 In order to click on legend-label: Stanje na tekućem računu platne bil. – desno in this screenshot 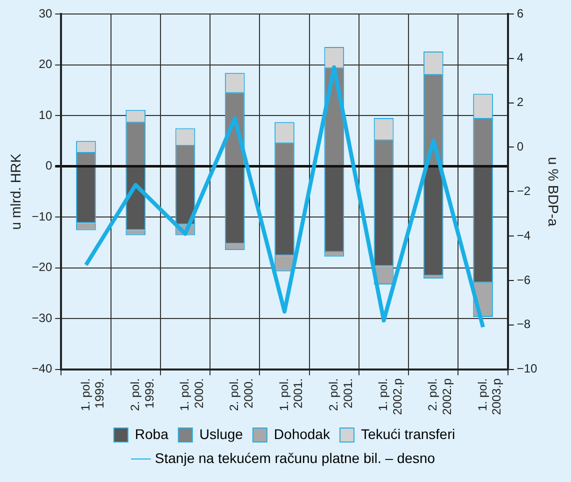, I will do `click(295, 458)`.